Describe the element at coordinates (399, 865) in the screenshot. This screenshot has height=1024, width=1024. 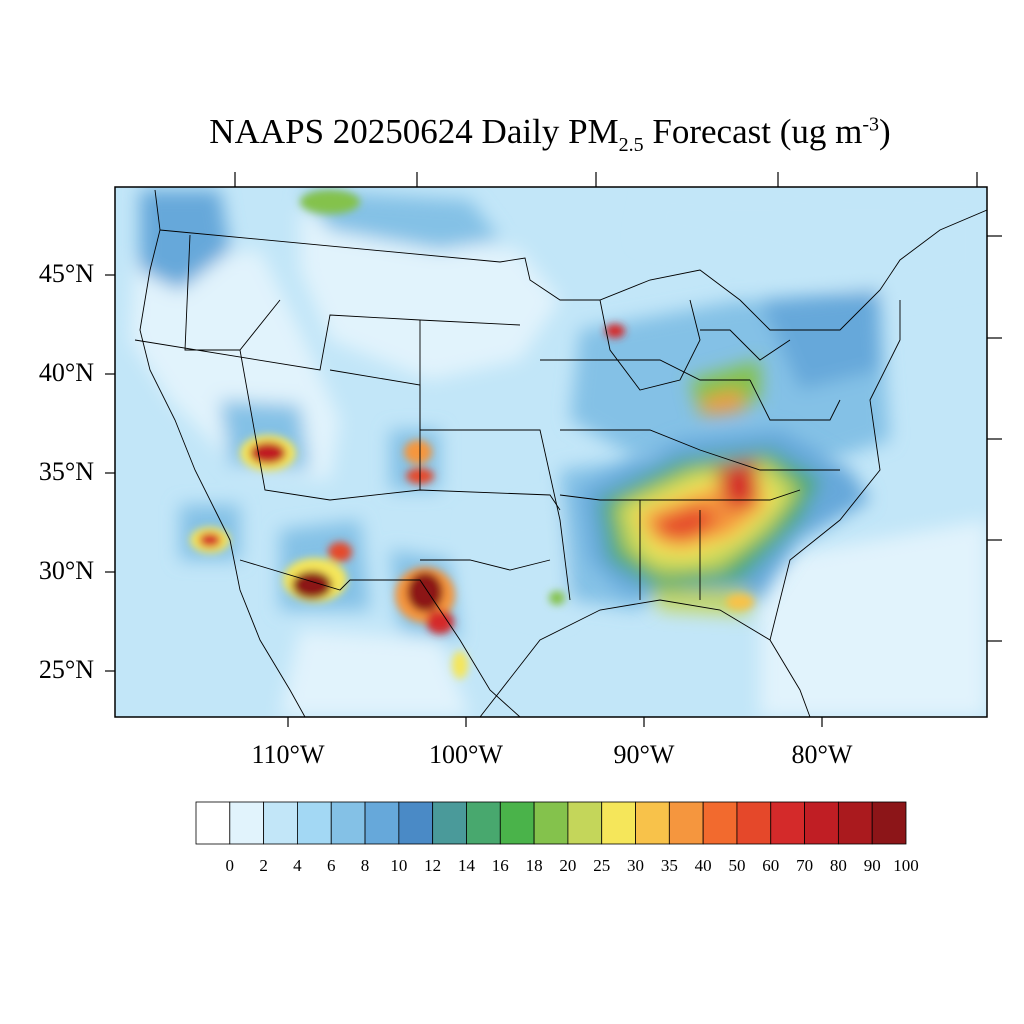
I see `colorbar-label: 10` at that location.